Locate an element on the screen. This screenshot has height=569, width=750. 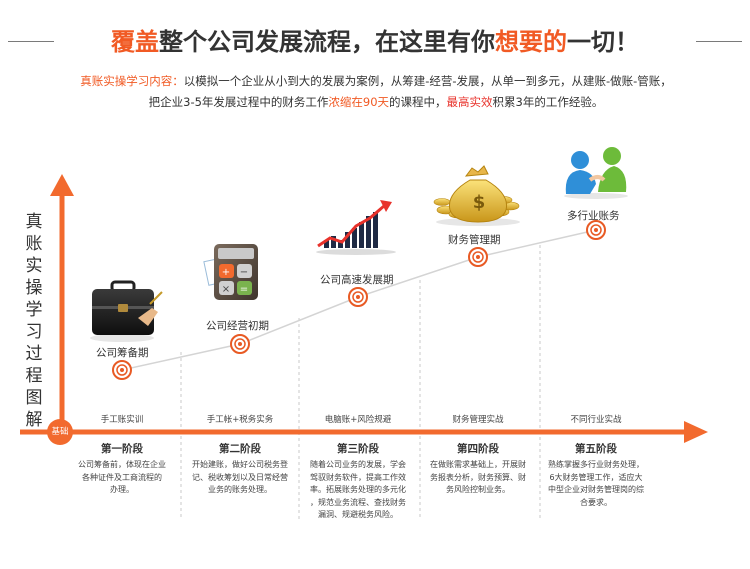
title-text-2: 一切！ is located at coordinates (603, 41).